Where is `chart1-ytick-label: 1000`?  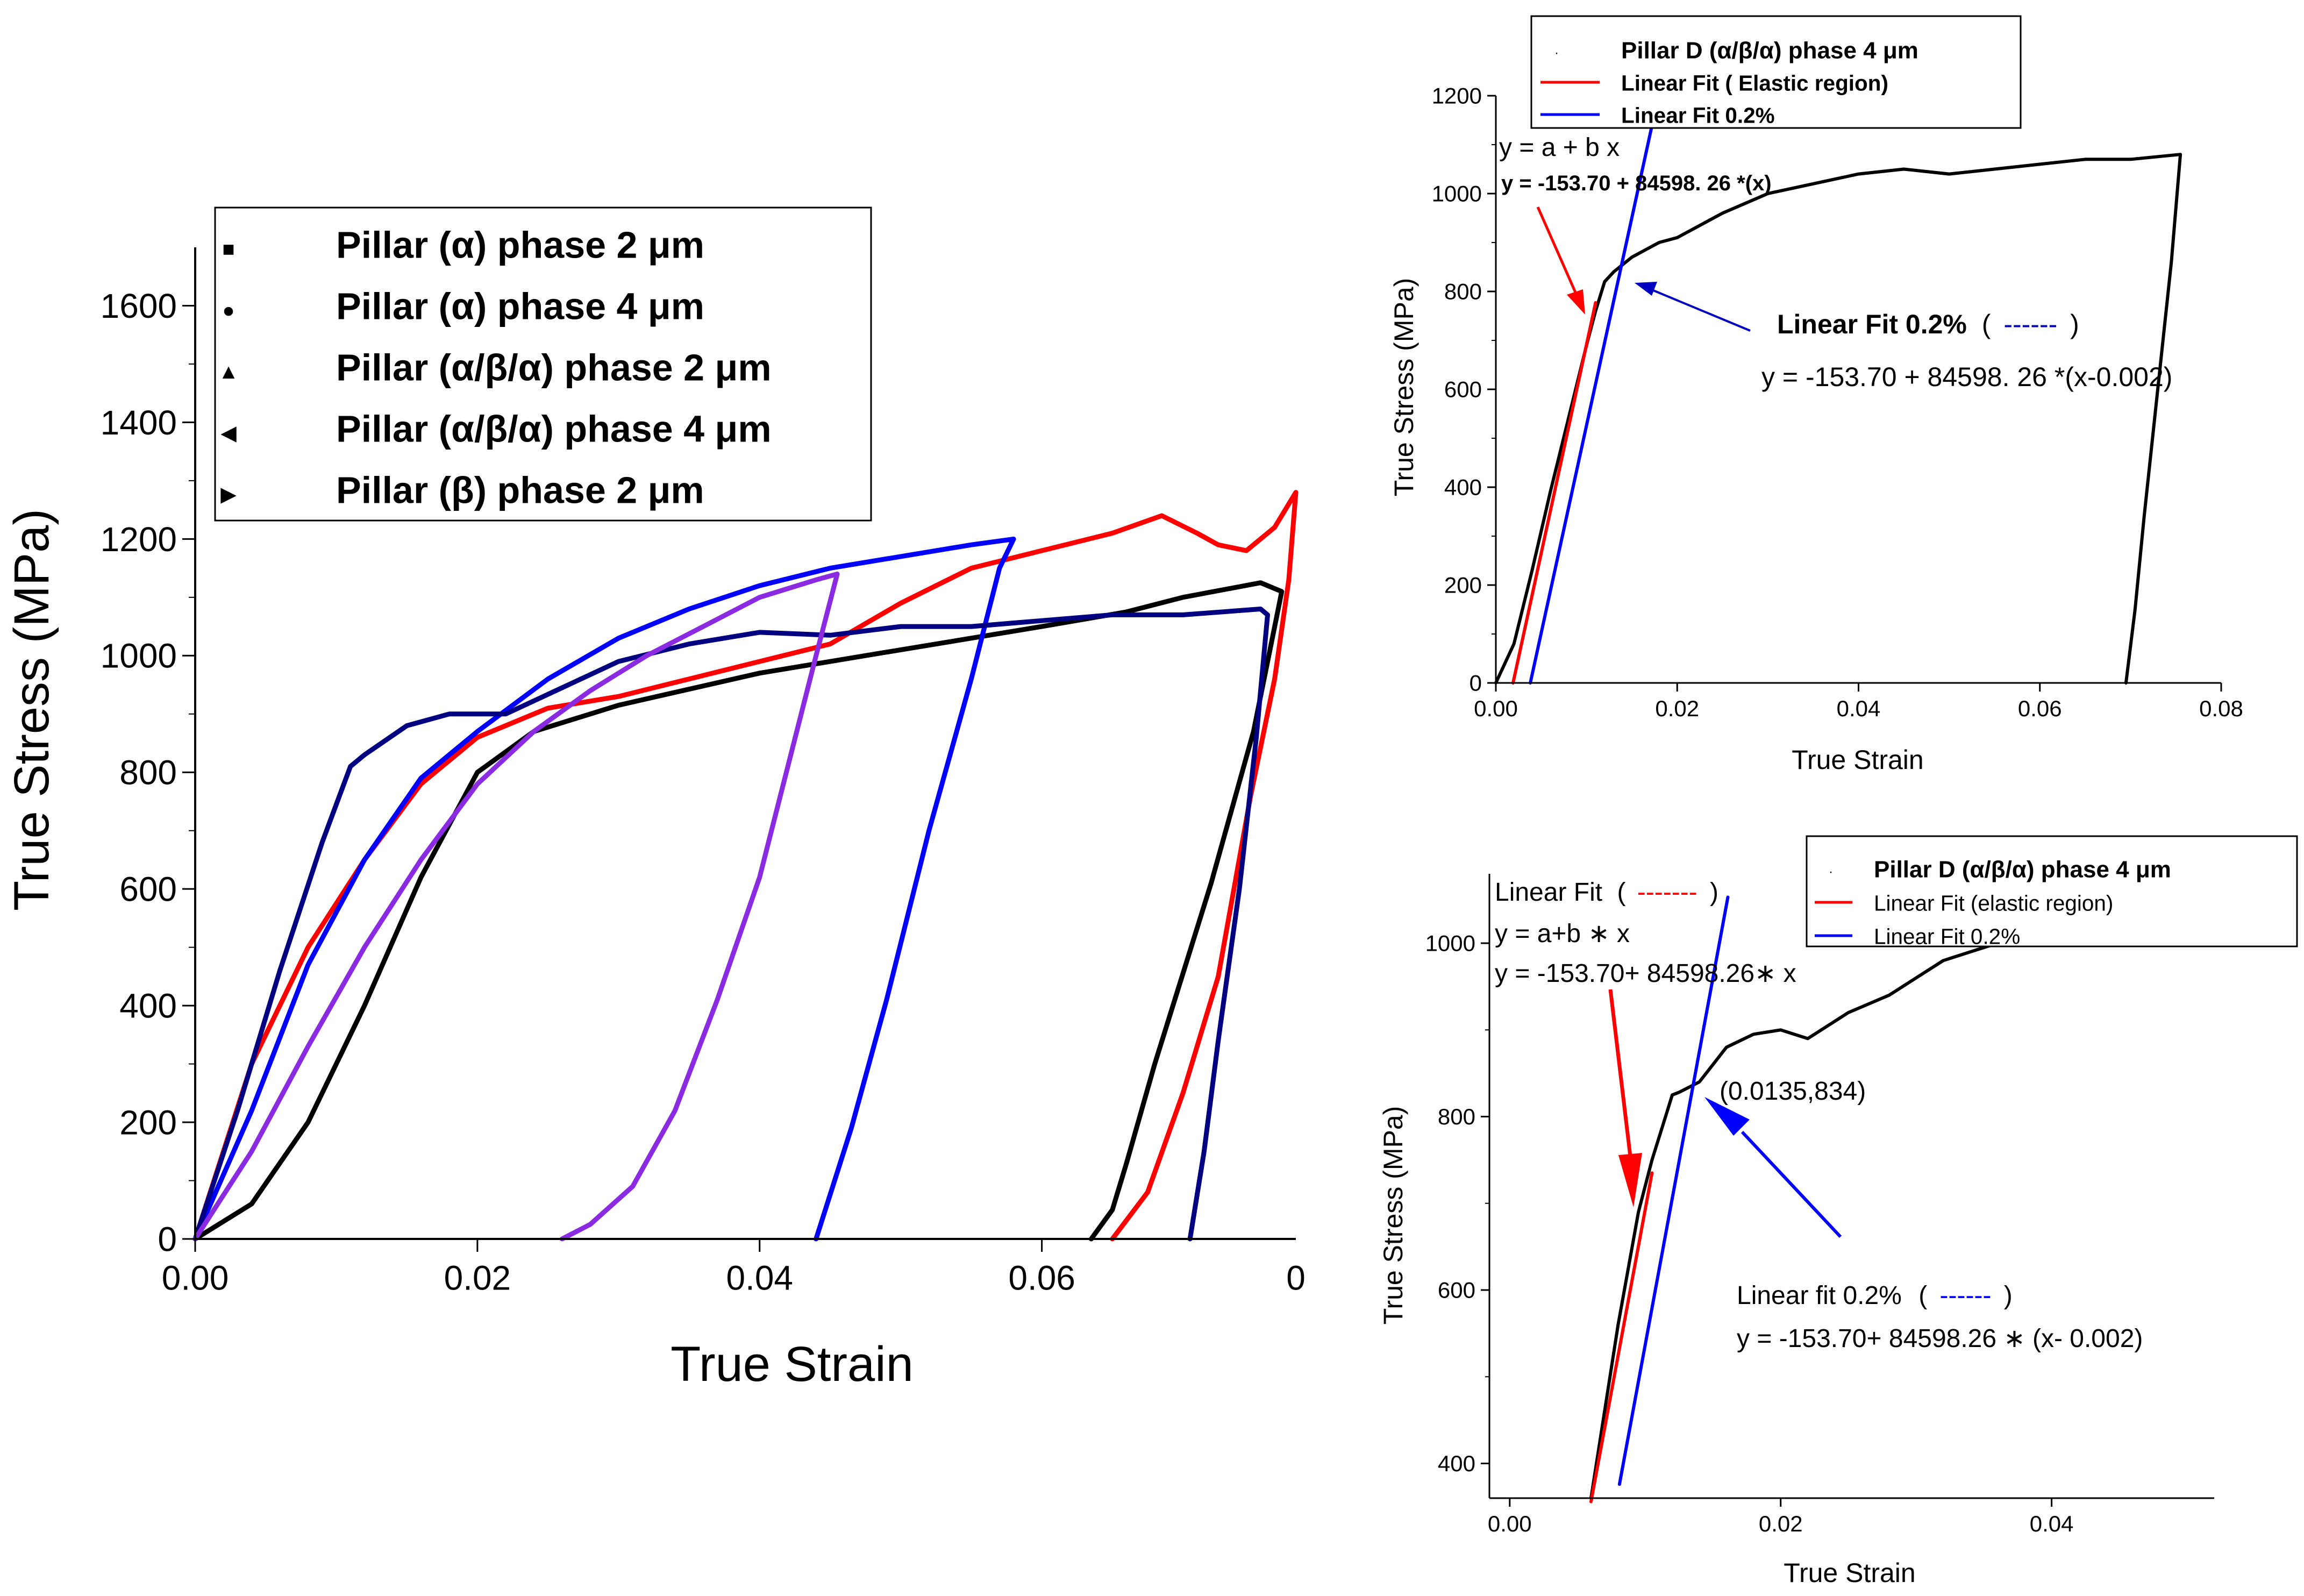 chart1-ytick-label: 1000 is located at coordinates (139, 656).